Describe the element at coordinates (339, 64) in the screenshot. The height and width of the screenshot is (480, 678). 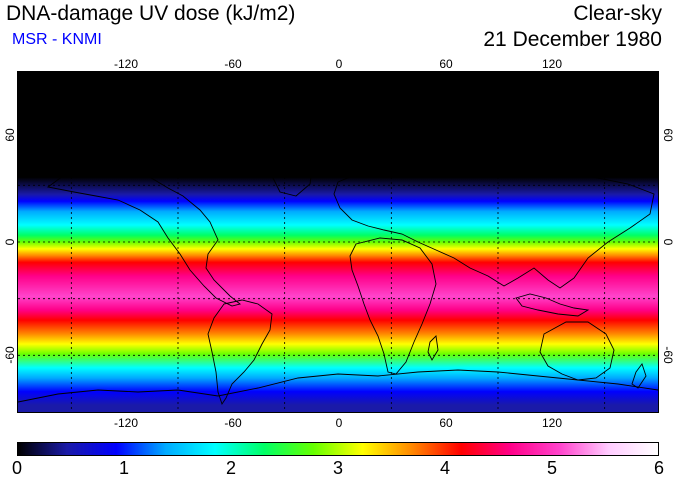
I see `lon-tick-top: 0` at that location.